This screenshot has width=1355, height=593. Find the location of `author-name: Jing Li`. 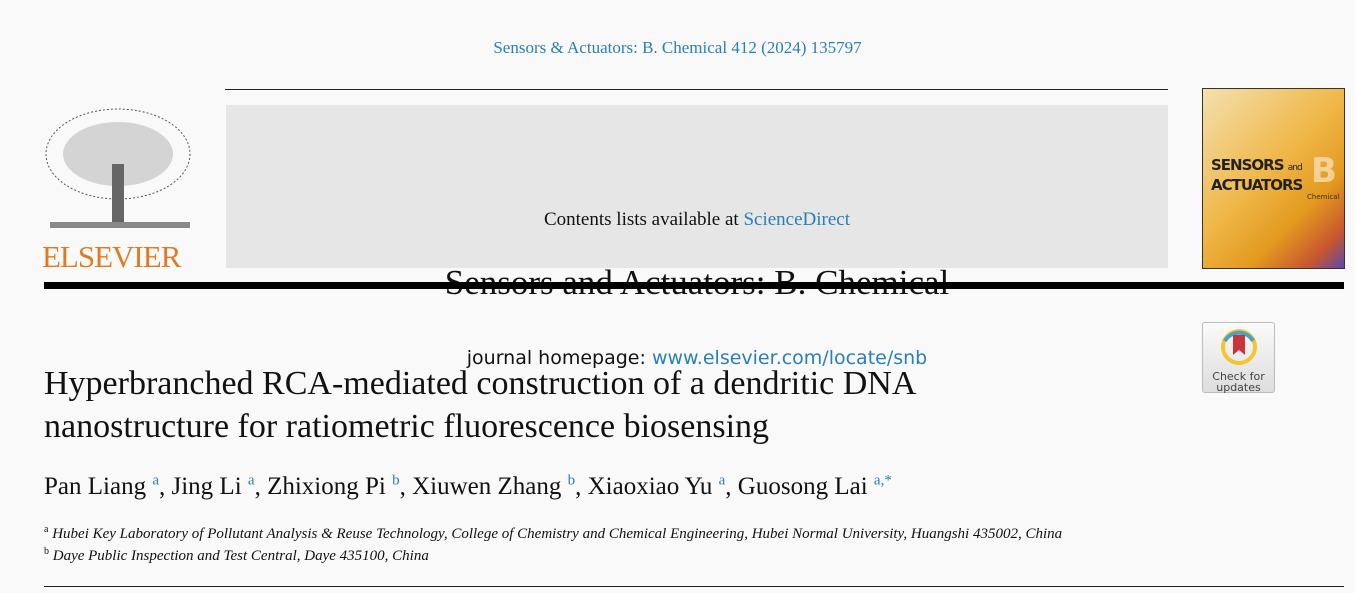

author-name: Jing Li is located at coordinates (206, 487).